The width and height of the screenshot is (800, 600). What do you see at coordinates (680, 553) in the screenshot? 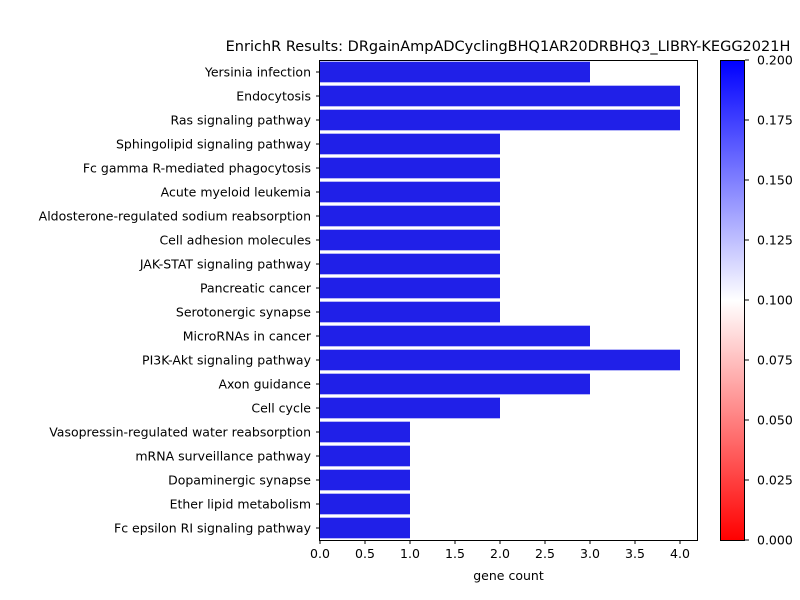
I see `x-tick-label: 4.0` at bounding box center [680, 553].